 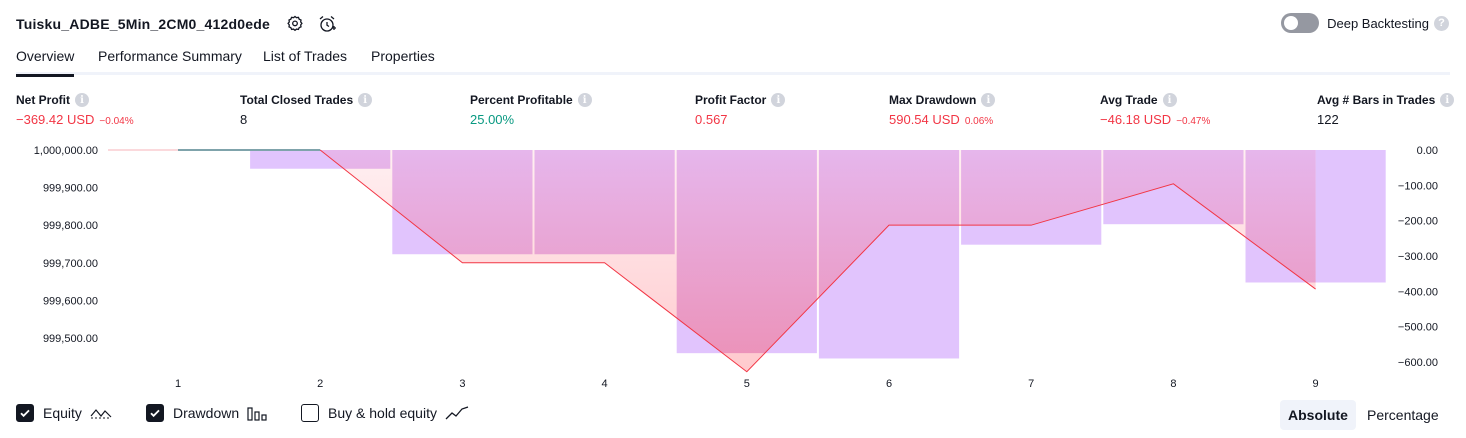 I want to click on right-axis-tick: −600.00, so click(x=1418, y=363).